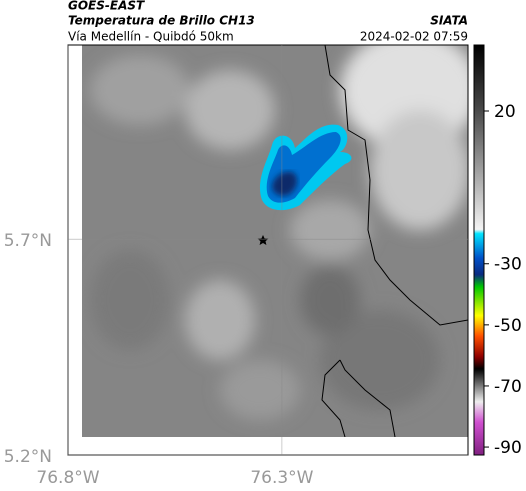  I want to click on colorbar-label: -70, so click(508, 387).